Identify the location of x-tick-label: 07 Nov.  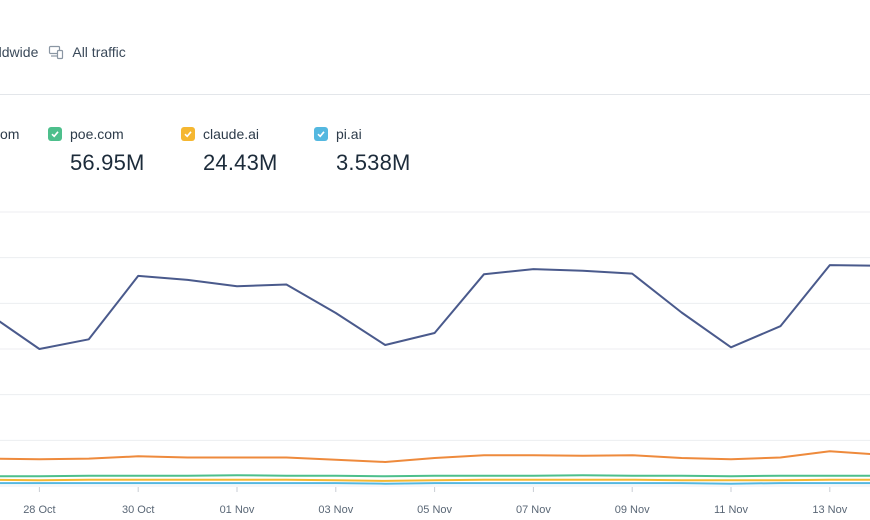
(533, 510).